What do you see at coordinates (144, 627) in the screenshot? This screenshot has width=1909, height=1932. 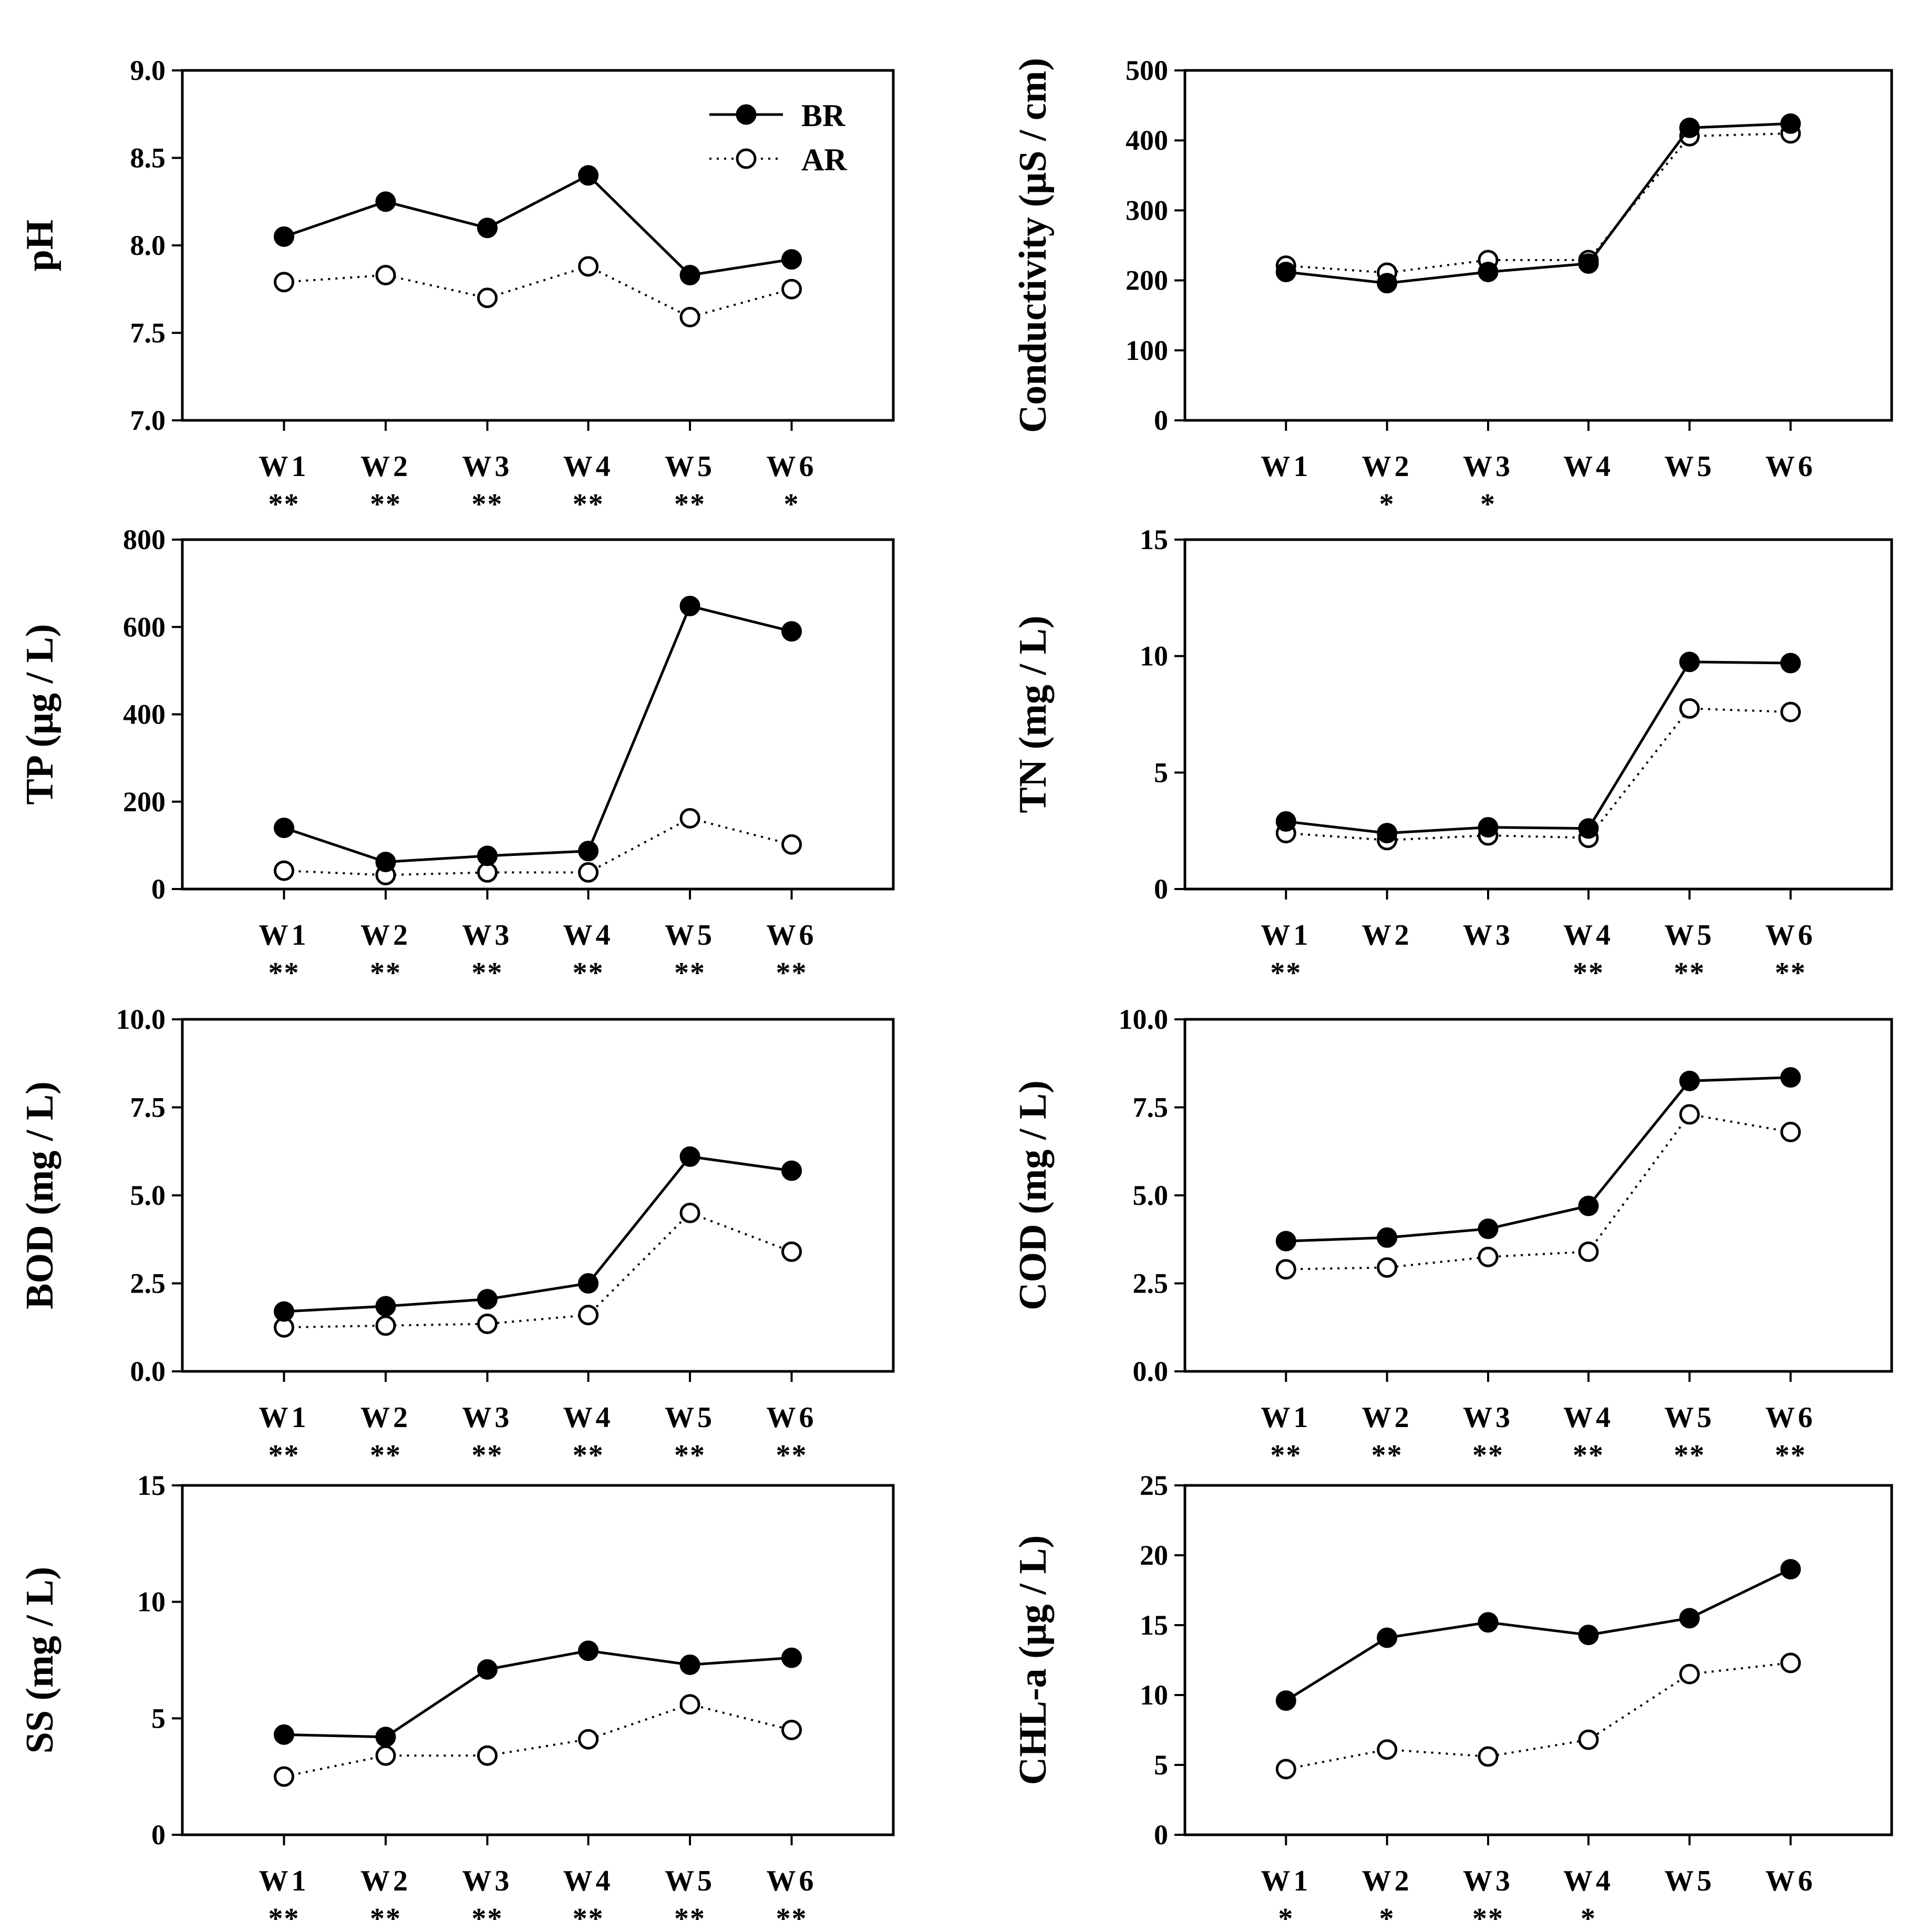 I see `y-tick-label: 600` at bounding box center [144, 627].